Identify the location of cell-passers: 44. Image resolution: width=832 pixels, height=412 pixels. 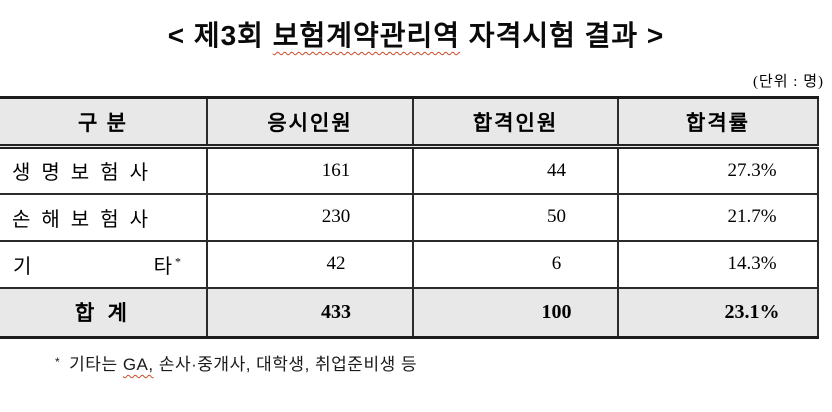
(515, 170).